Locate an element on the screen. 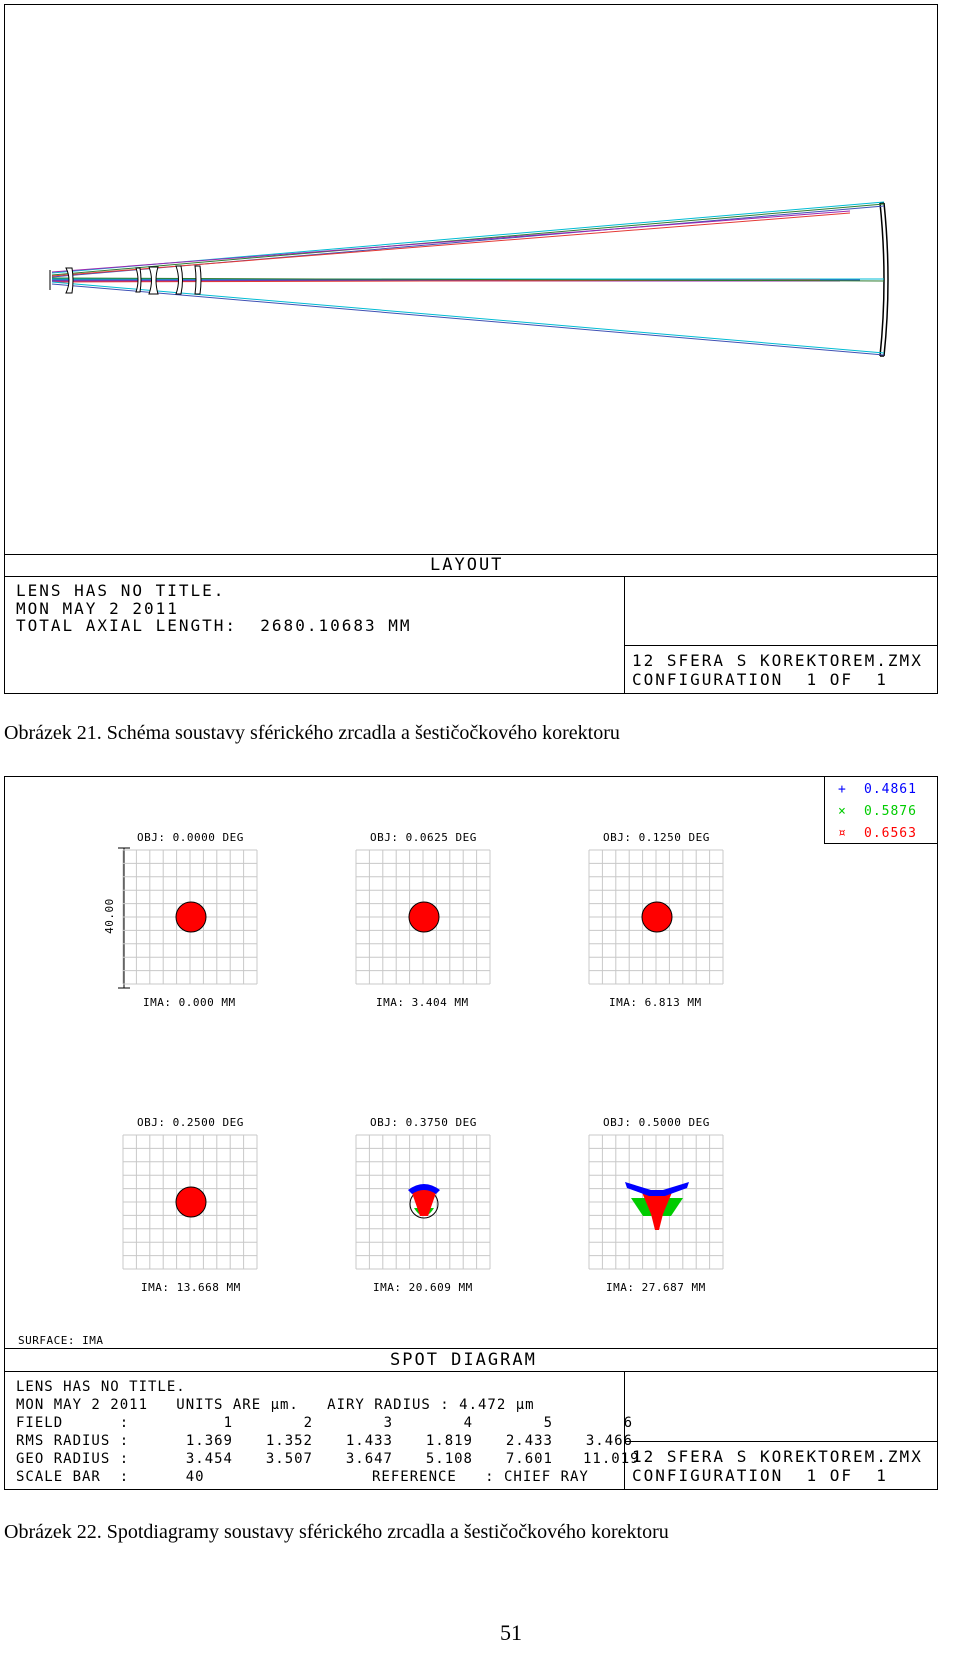  spot-6-pattern is located at coordinates (657, 1210).